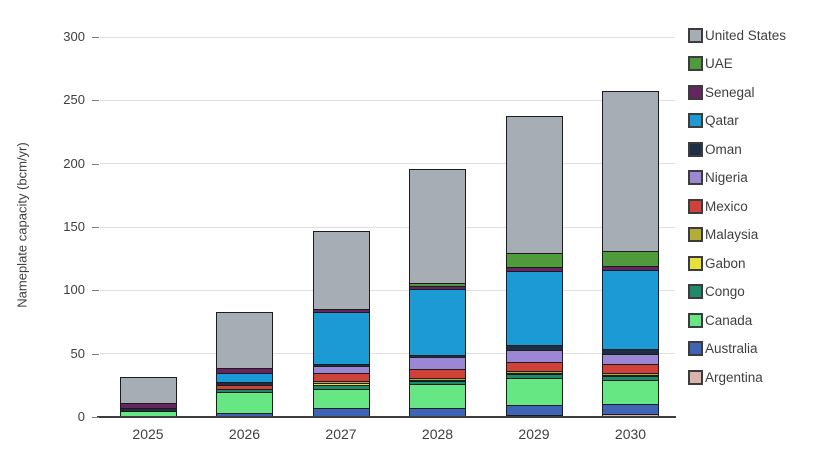  Describe the element at coordinates (695, 263) in the screenshot. I see `legend-swatch-gabon-icon` at that location.